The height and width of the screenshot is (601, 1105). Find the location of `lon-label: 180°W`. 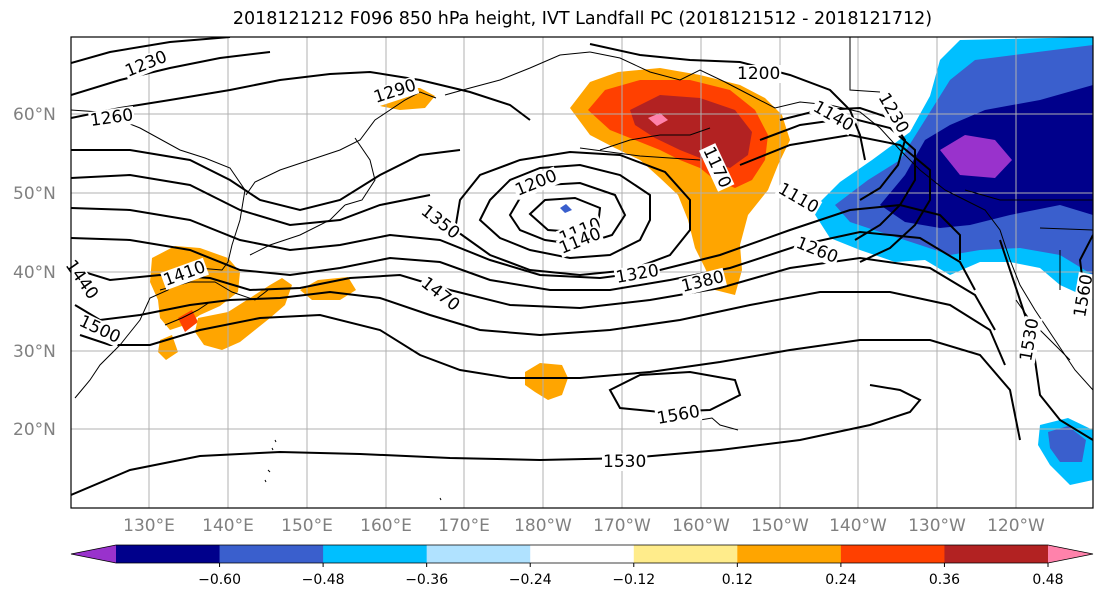

lon-label: 180°W is located at coordinates (543, 526).